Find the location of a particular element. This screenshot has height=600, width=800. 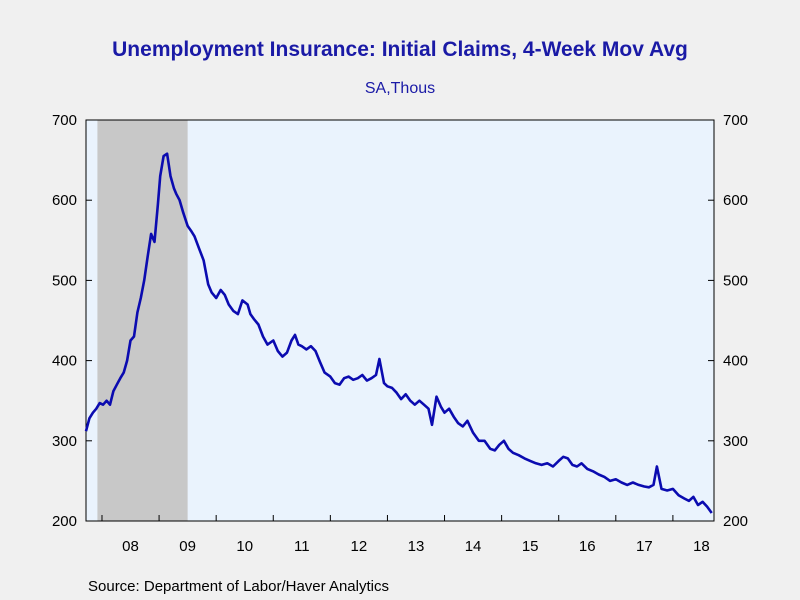

x-tick-label: 09 is located at coordinates (187, 546).